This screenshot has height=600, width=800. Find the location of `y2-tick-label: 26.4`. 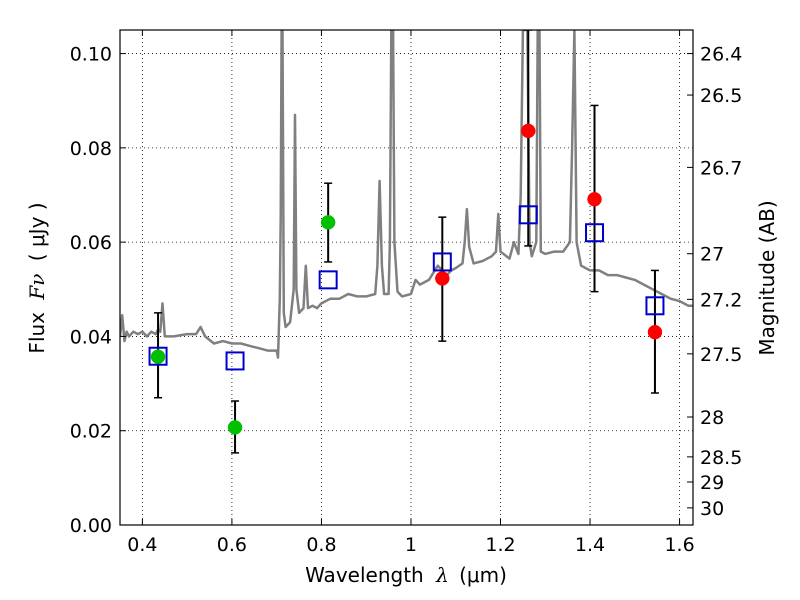

y2-tick-label: 26.4 is located at coordinates (721, 55).